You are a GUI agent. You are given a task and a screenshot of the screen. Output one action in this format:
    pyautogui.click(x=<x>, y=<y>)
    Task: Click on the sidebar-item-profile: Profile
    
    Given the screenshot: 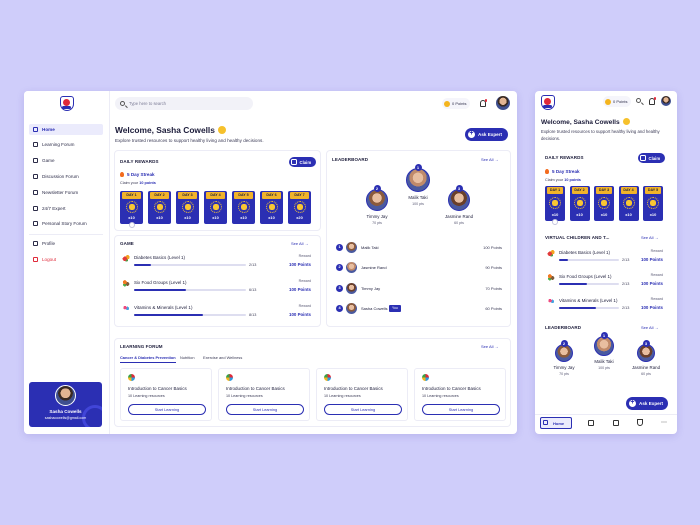 What is the action you would take?
    pyautogui.click(x=66, y=243)
    